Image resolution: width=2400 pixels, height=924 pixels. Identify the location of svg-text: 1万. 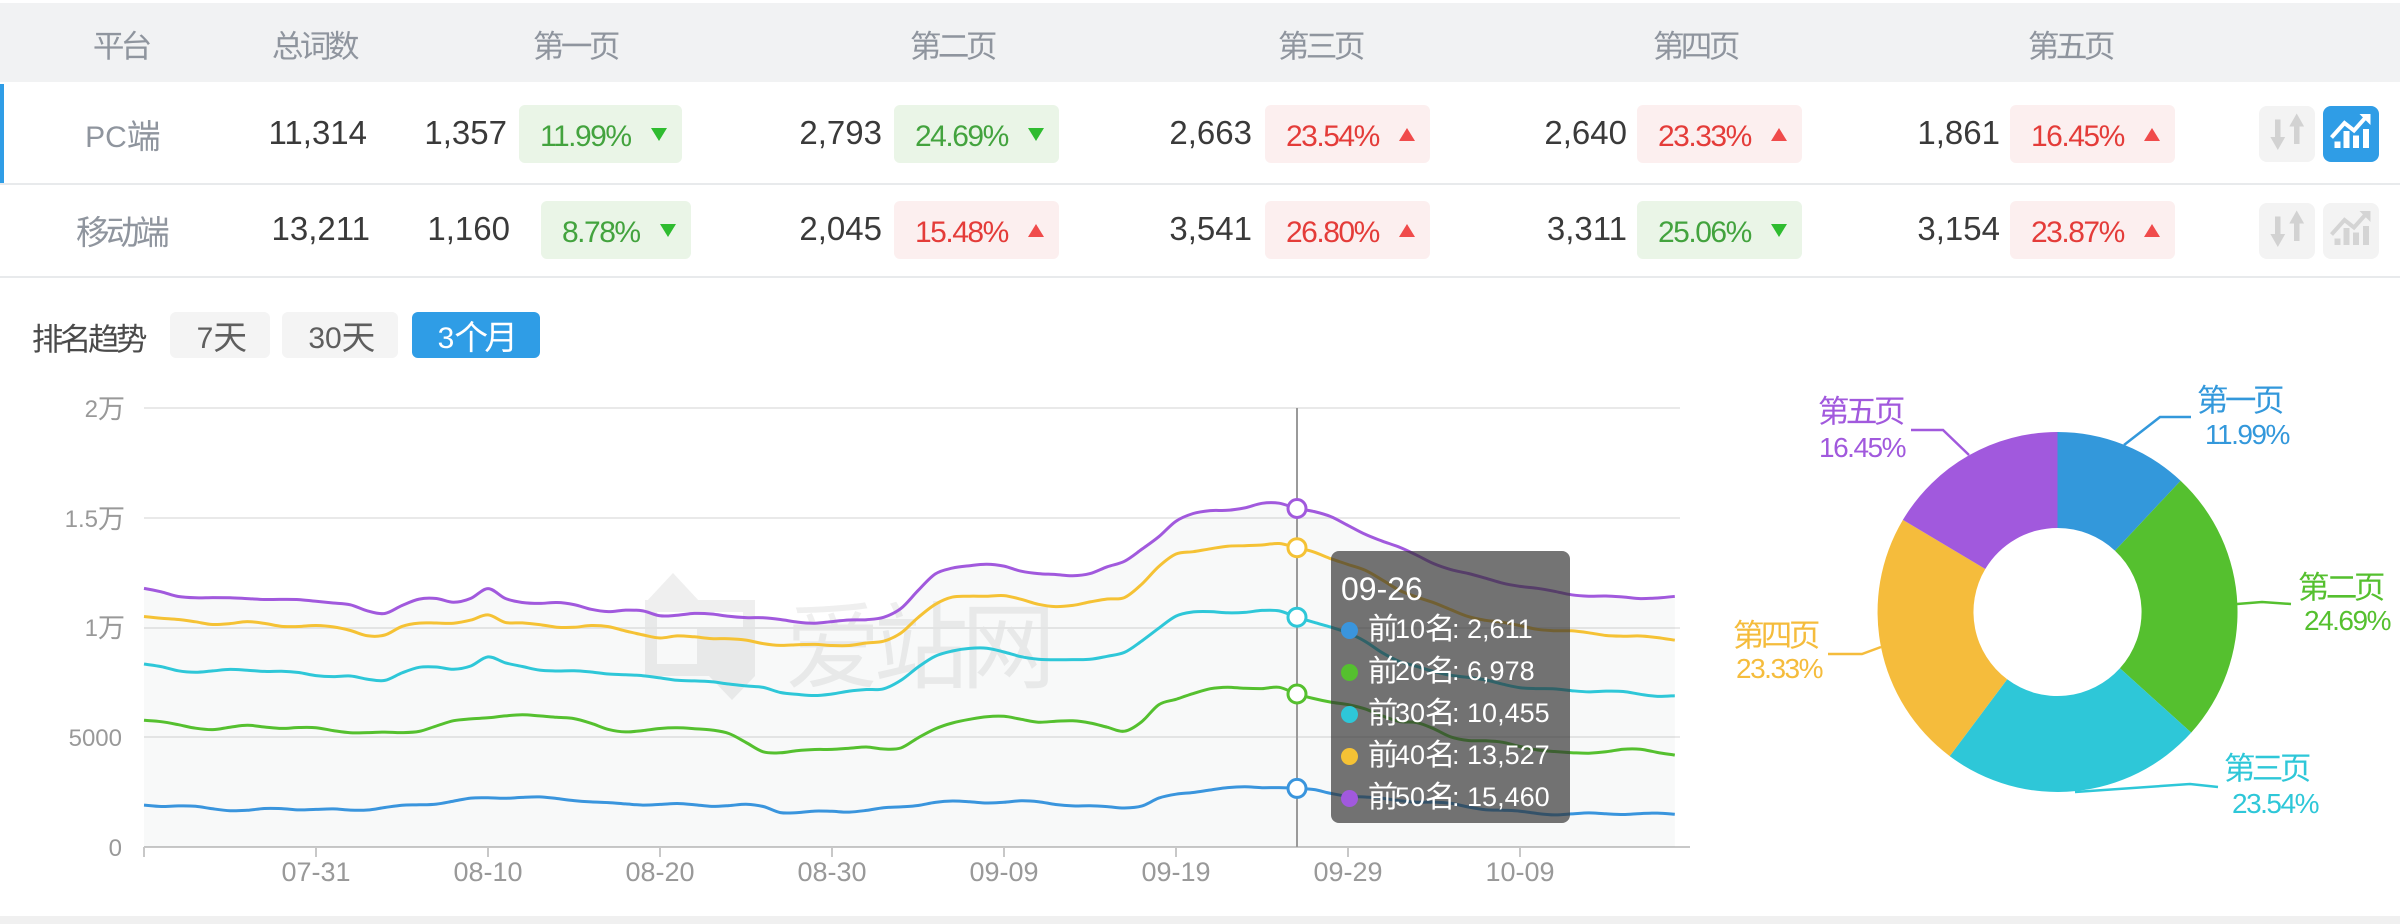
(104, 625).